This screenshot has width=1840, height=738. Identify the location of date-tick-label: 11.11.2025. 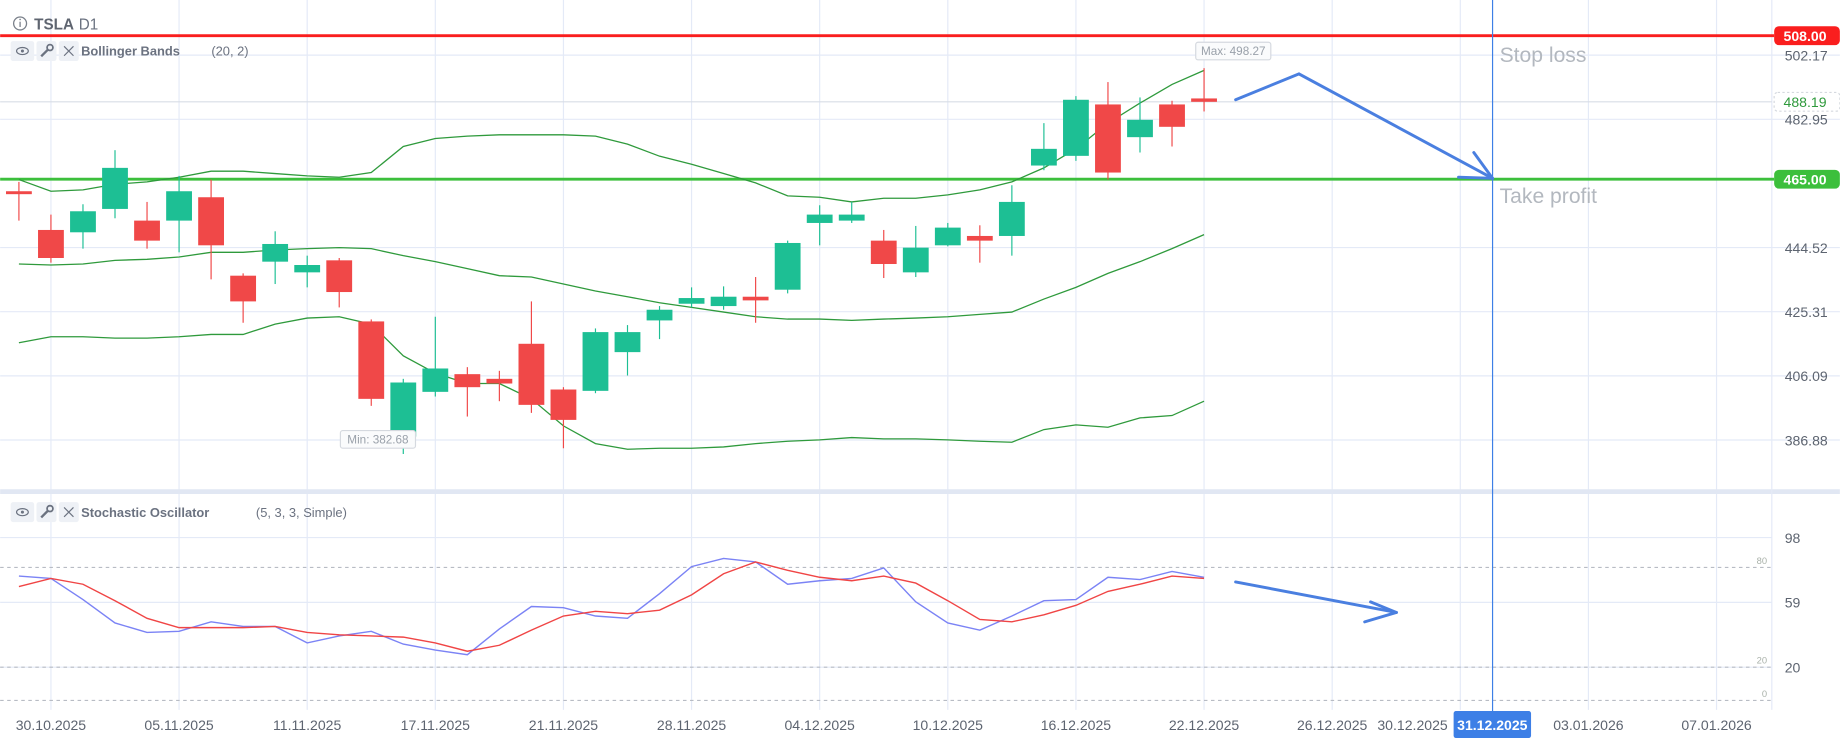
(307, 725).